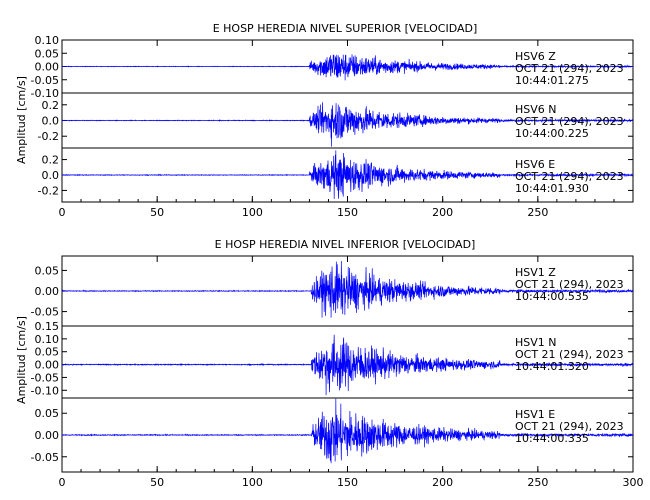 The image size is (650, 500). What do you see at coordinates (552, 80) in the screenshot?
I see `channel-time-label: 10:44:01.275` at bounding box center [552, 80].